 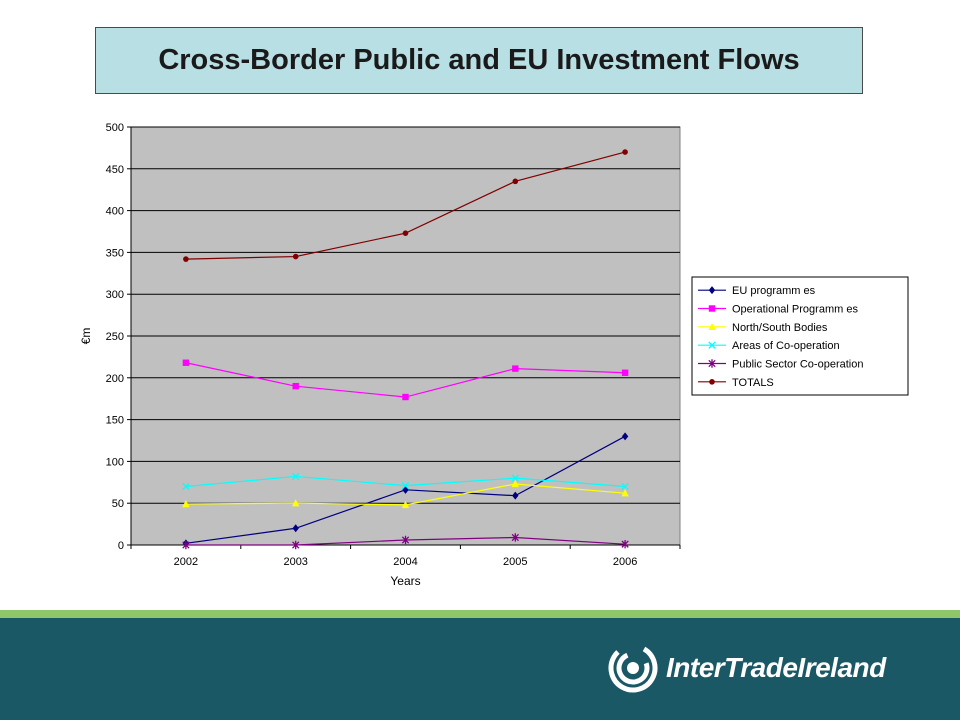 What do you see at coordinates (405, 581) in the screenshot?
I see `x-axis-label: Years` at bounding box center [405, 581].